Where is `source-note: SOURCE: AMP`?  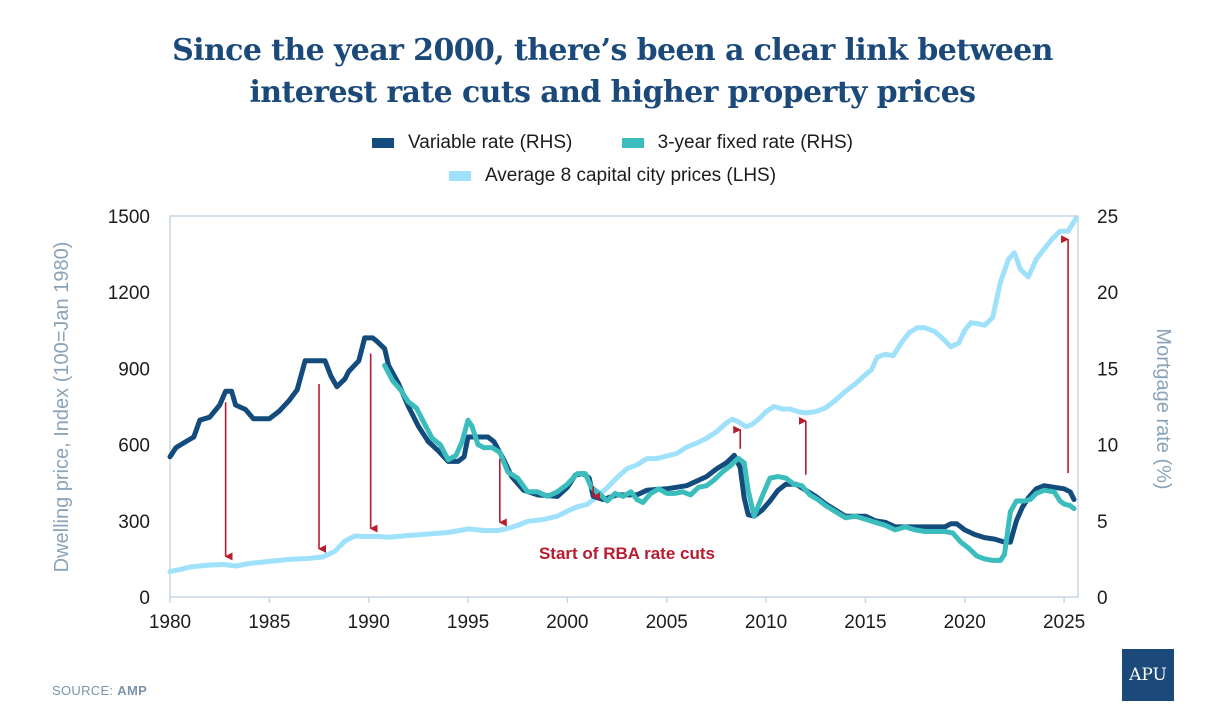
source-note: SOURCE: AMP is located at coordinates (99, 690).